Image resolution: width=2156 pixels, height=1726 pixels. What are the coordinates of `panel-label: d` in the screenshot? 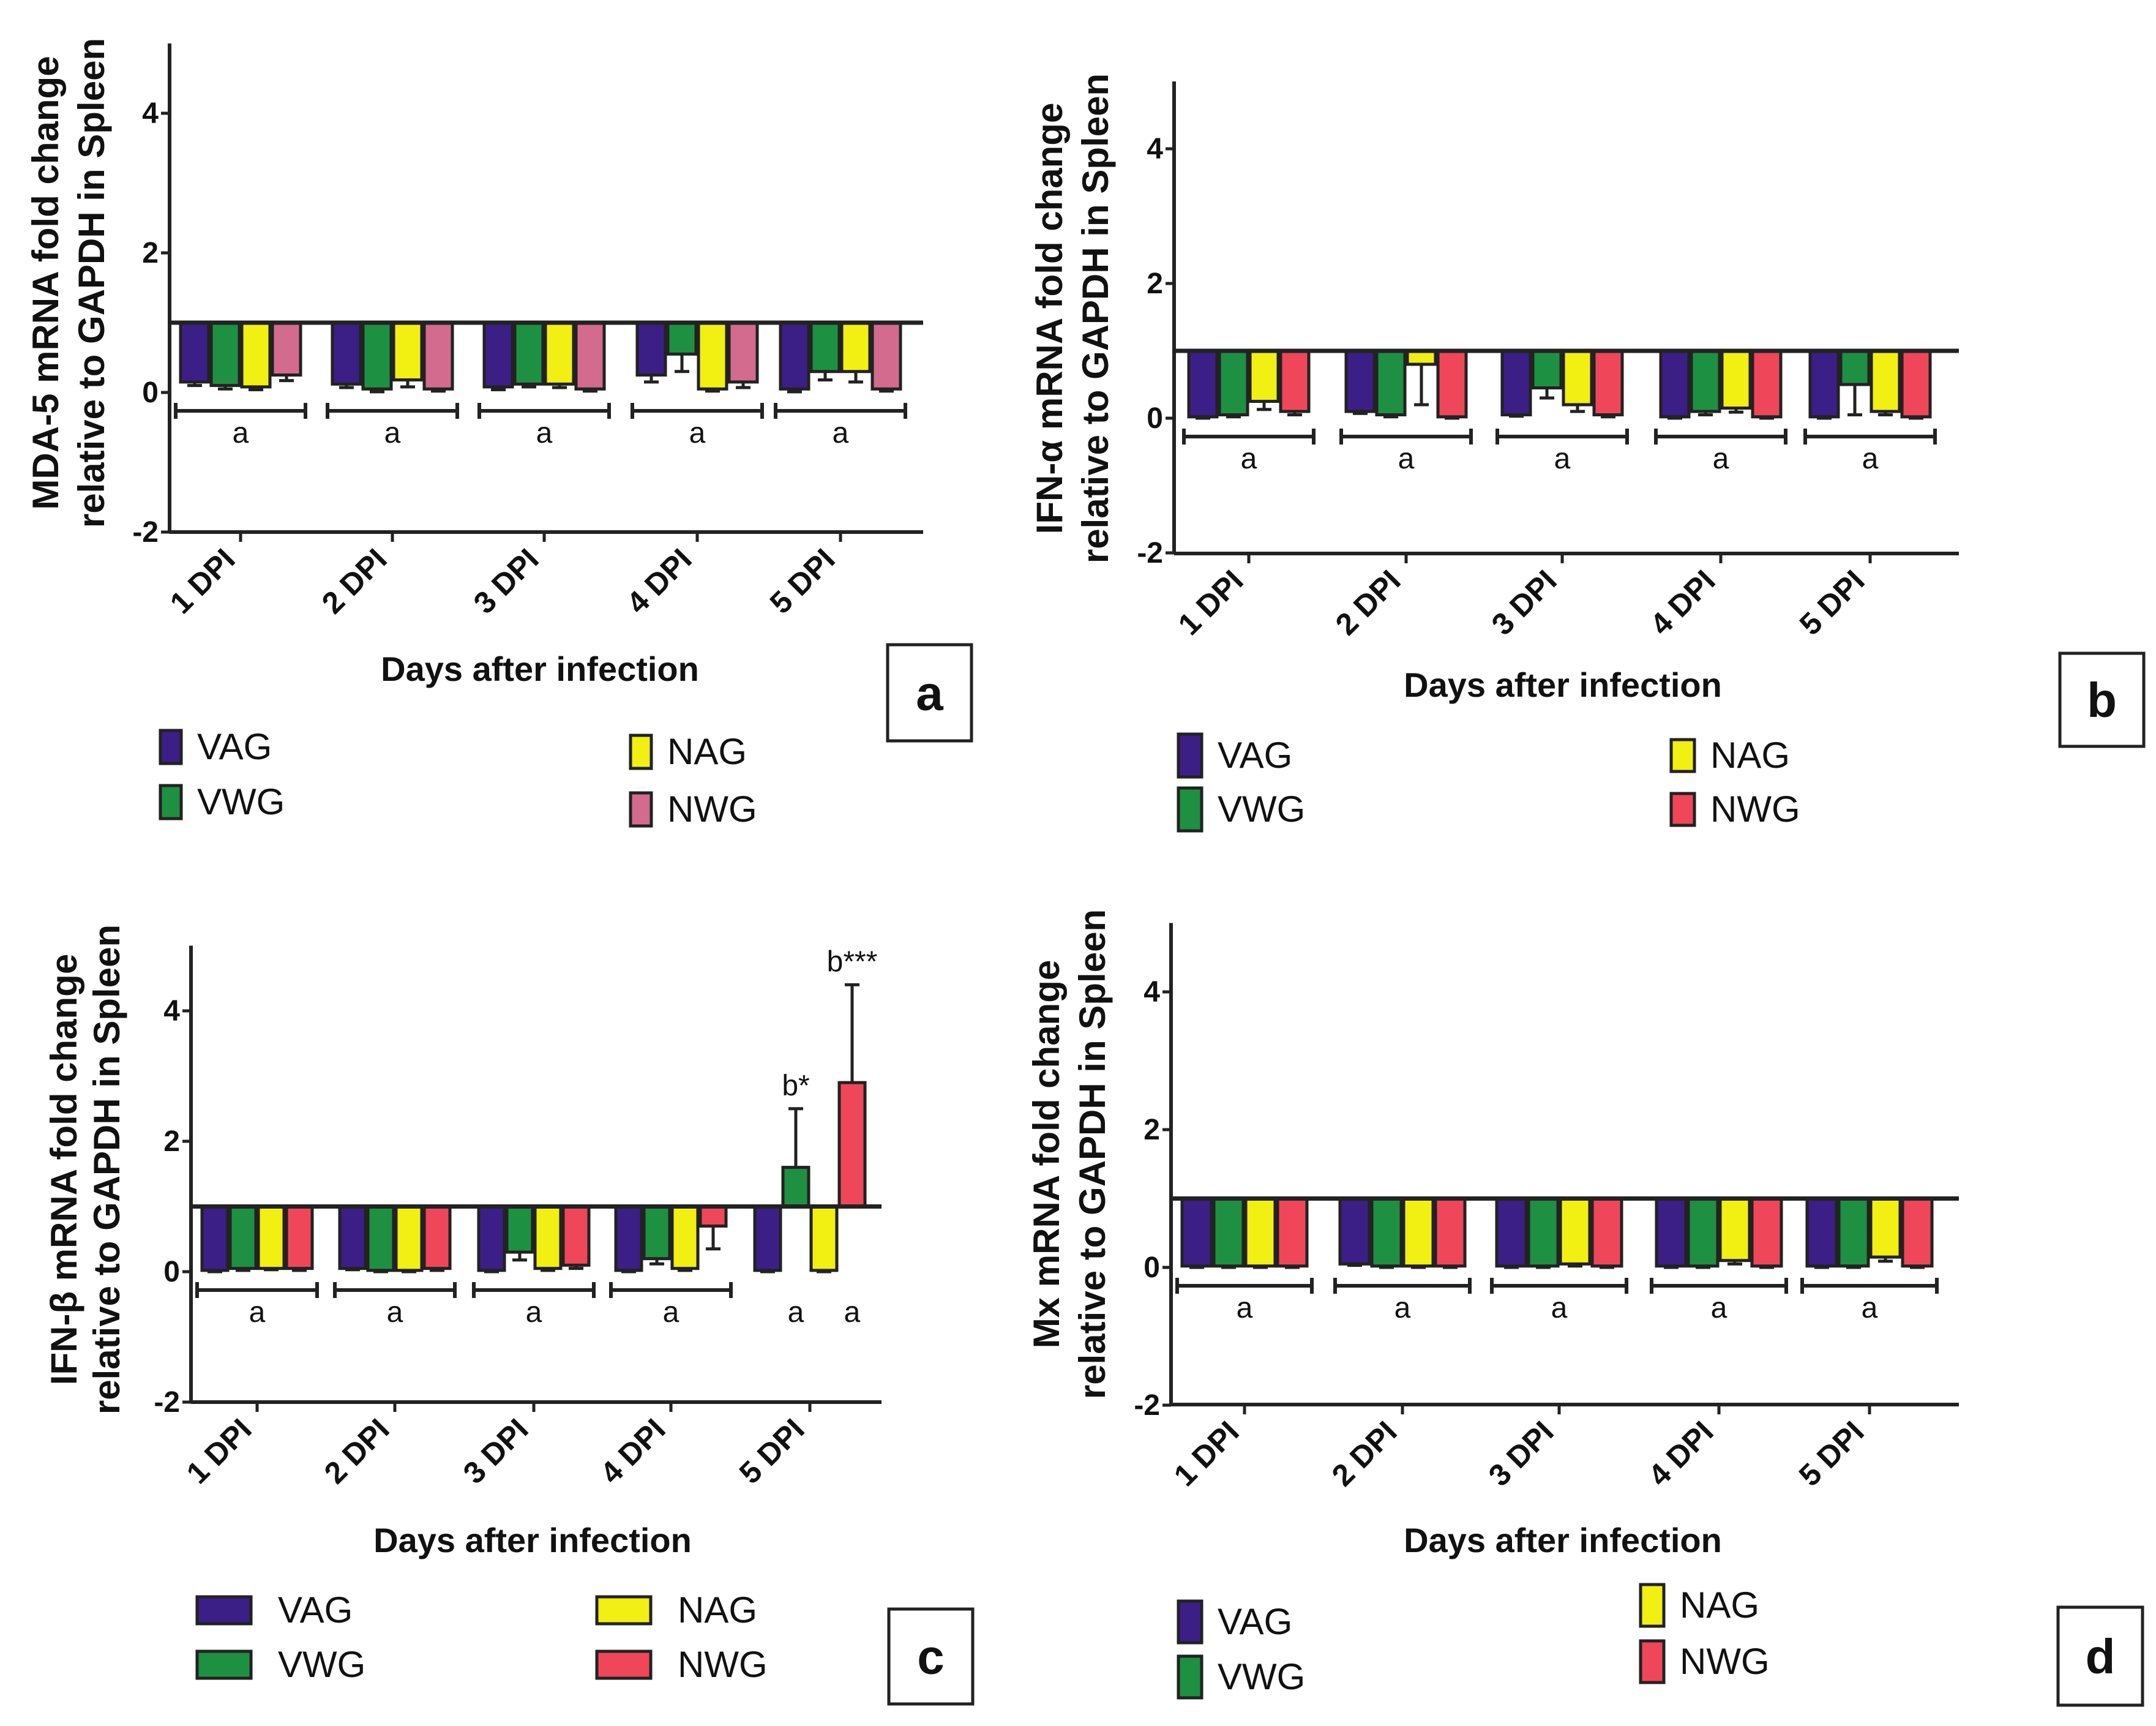 It's located at (2101, 1656).